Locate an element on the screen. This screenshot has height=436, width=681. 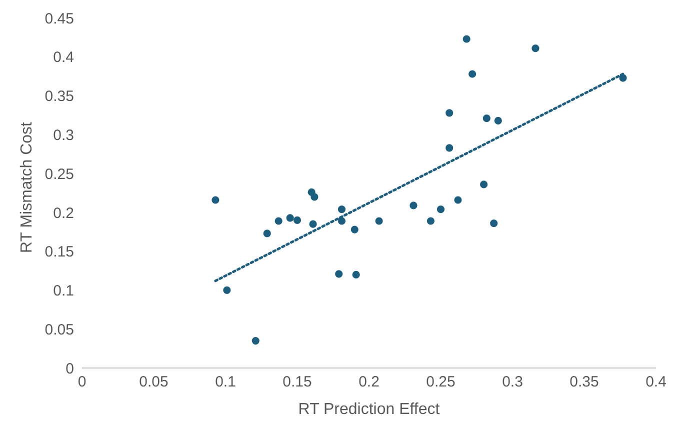
y-tick-label: 0.45 is located at coordinates (59, 19).